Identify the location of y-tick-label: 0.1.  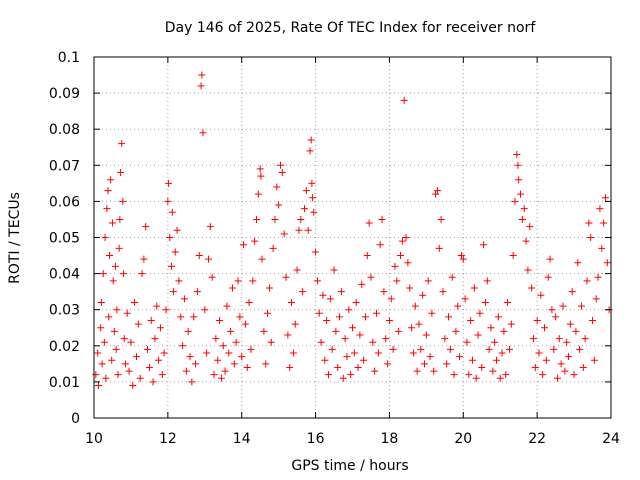
(69, 58).